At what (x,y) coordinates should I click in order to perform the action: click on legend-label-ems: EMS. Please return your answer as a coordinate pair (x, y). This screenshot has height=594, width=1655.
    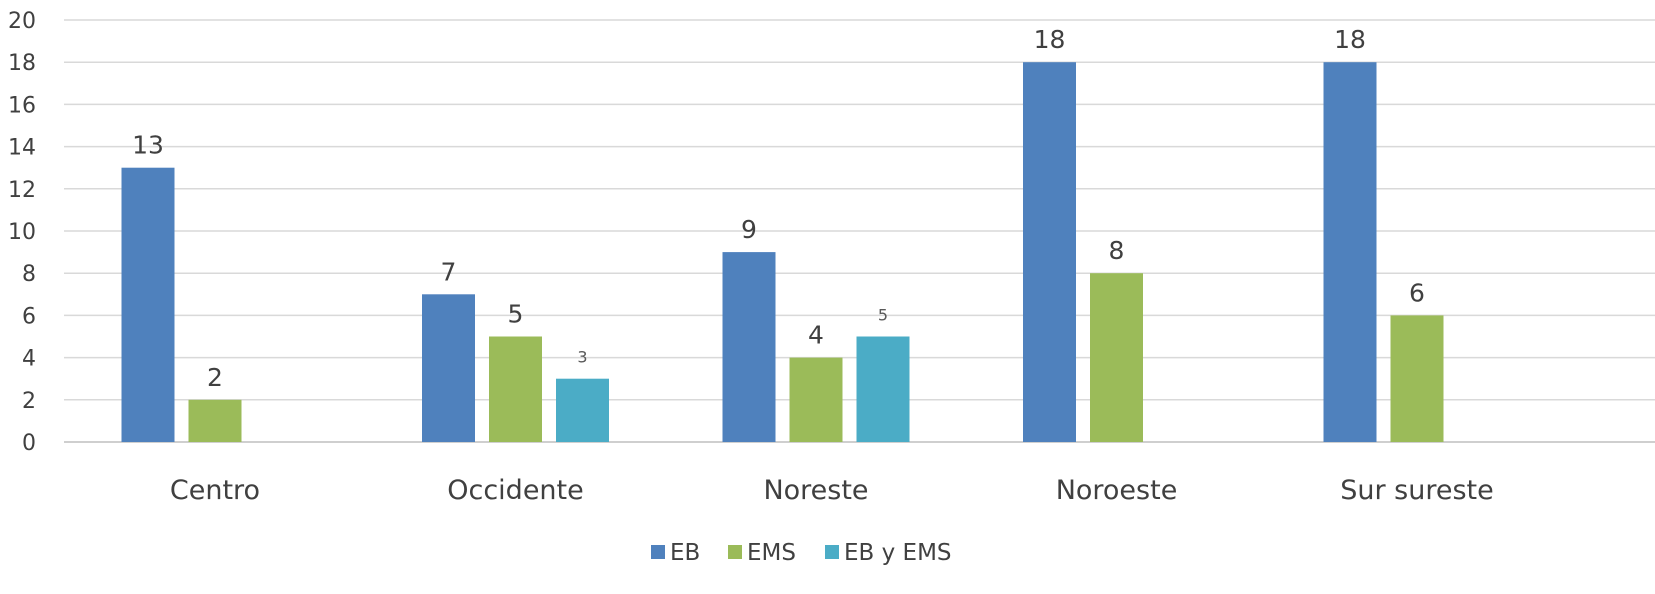
    Looking at the image, I should click on (771, 553).